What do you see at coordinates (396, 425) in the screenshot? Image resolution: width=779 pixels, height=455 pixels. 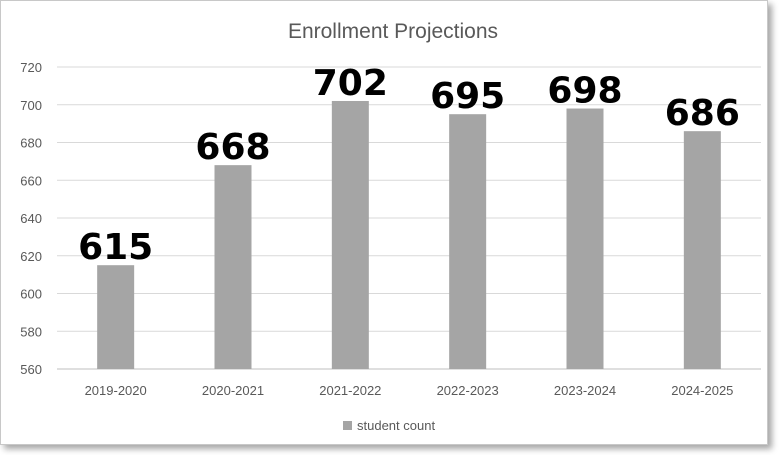 I see `legend-label: student count` at bounding box center [396, 425].